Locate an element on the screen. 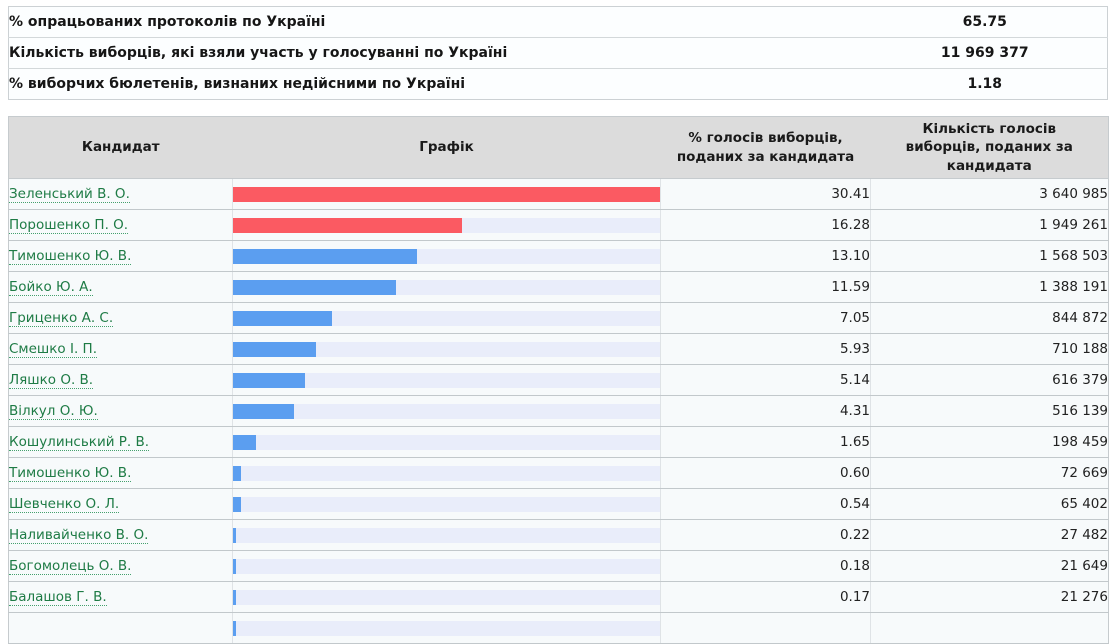 Image resolution: width=1115 pixels, height=644 pixels. votes-cell: 198 459 is located at coordinates (989, 442).